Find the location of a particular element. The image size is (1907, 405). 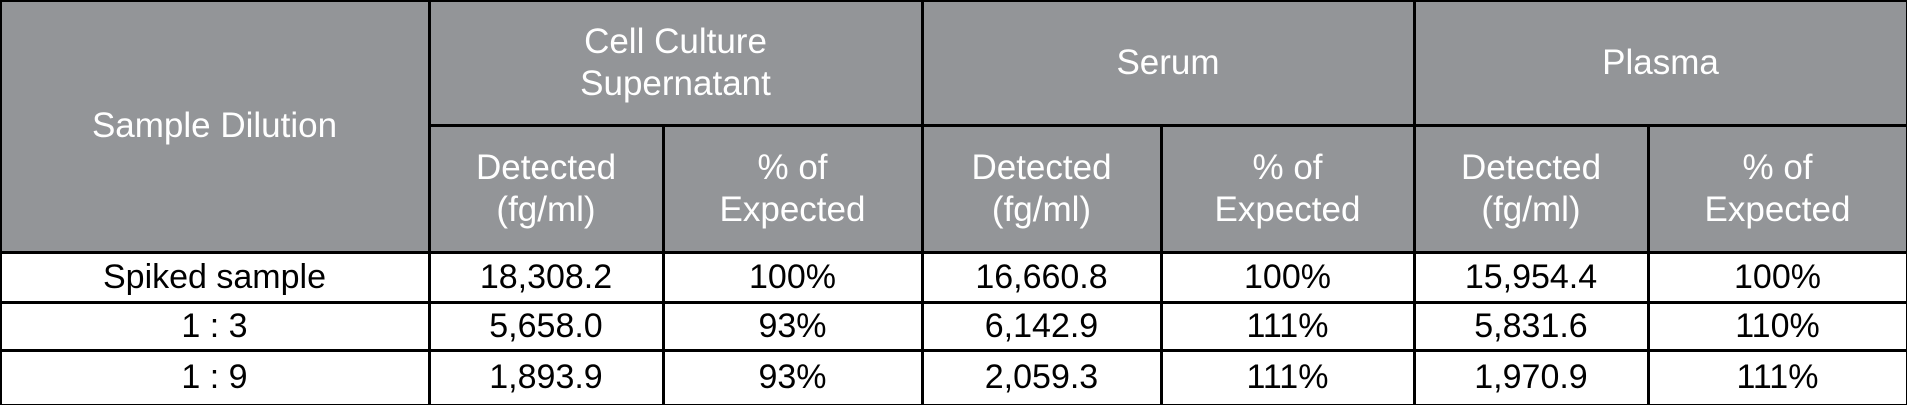

table-value: 2,059.3 is located at coordinates (1041, 377).